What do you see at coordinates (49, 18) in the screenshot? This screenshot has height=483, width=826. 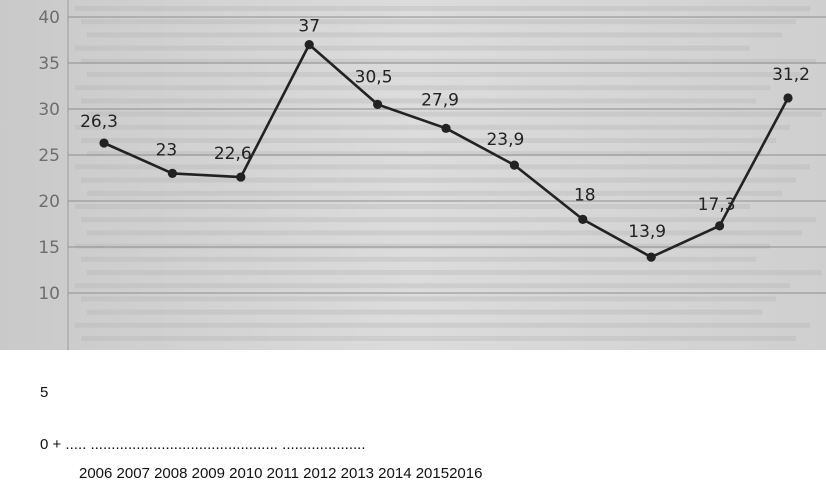 I see `y-tick-label-40: 40` at bounding box center [49, 18].